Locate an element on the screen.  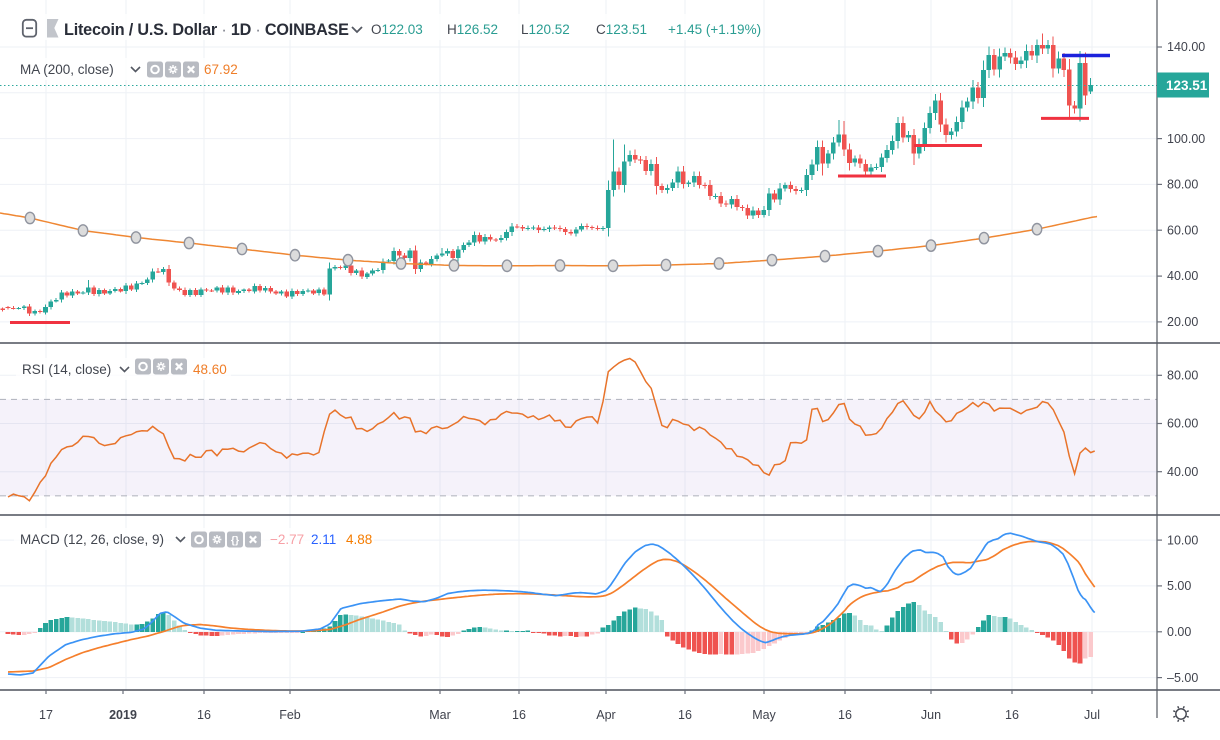
svg-text: MACD (12, 26, close, 9) is located at coordinates (92, 539).